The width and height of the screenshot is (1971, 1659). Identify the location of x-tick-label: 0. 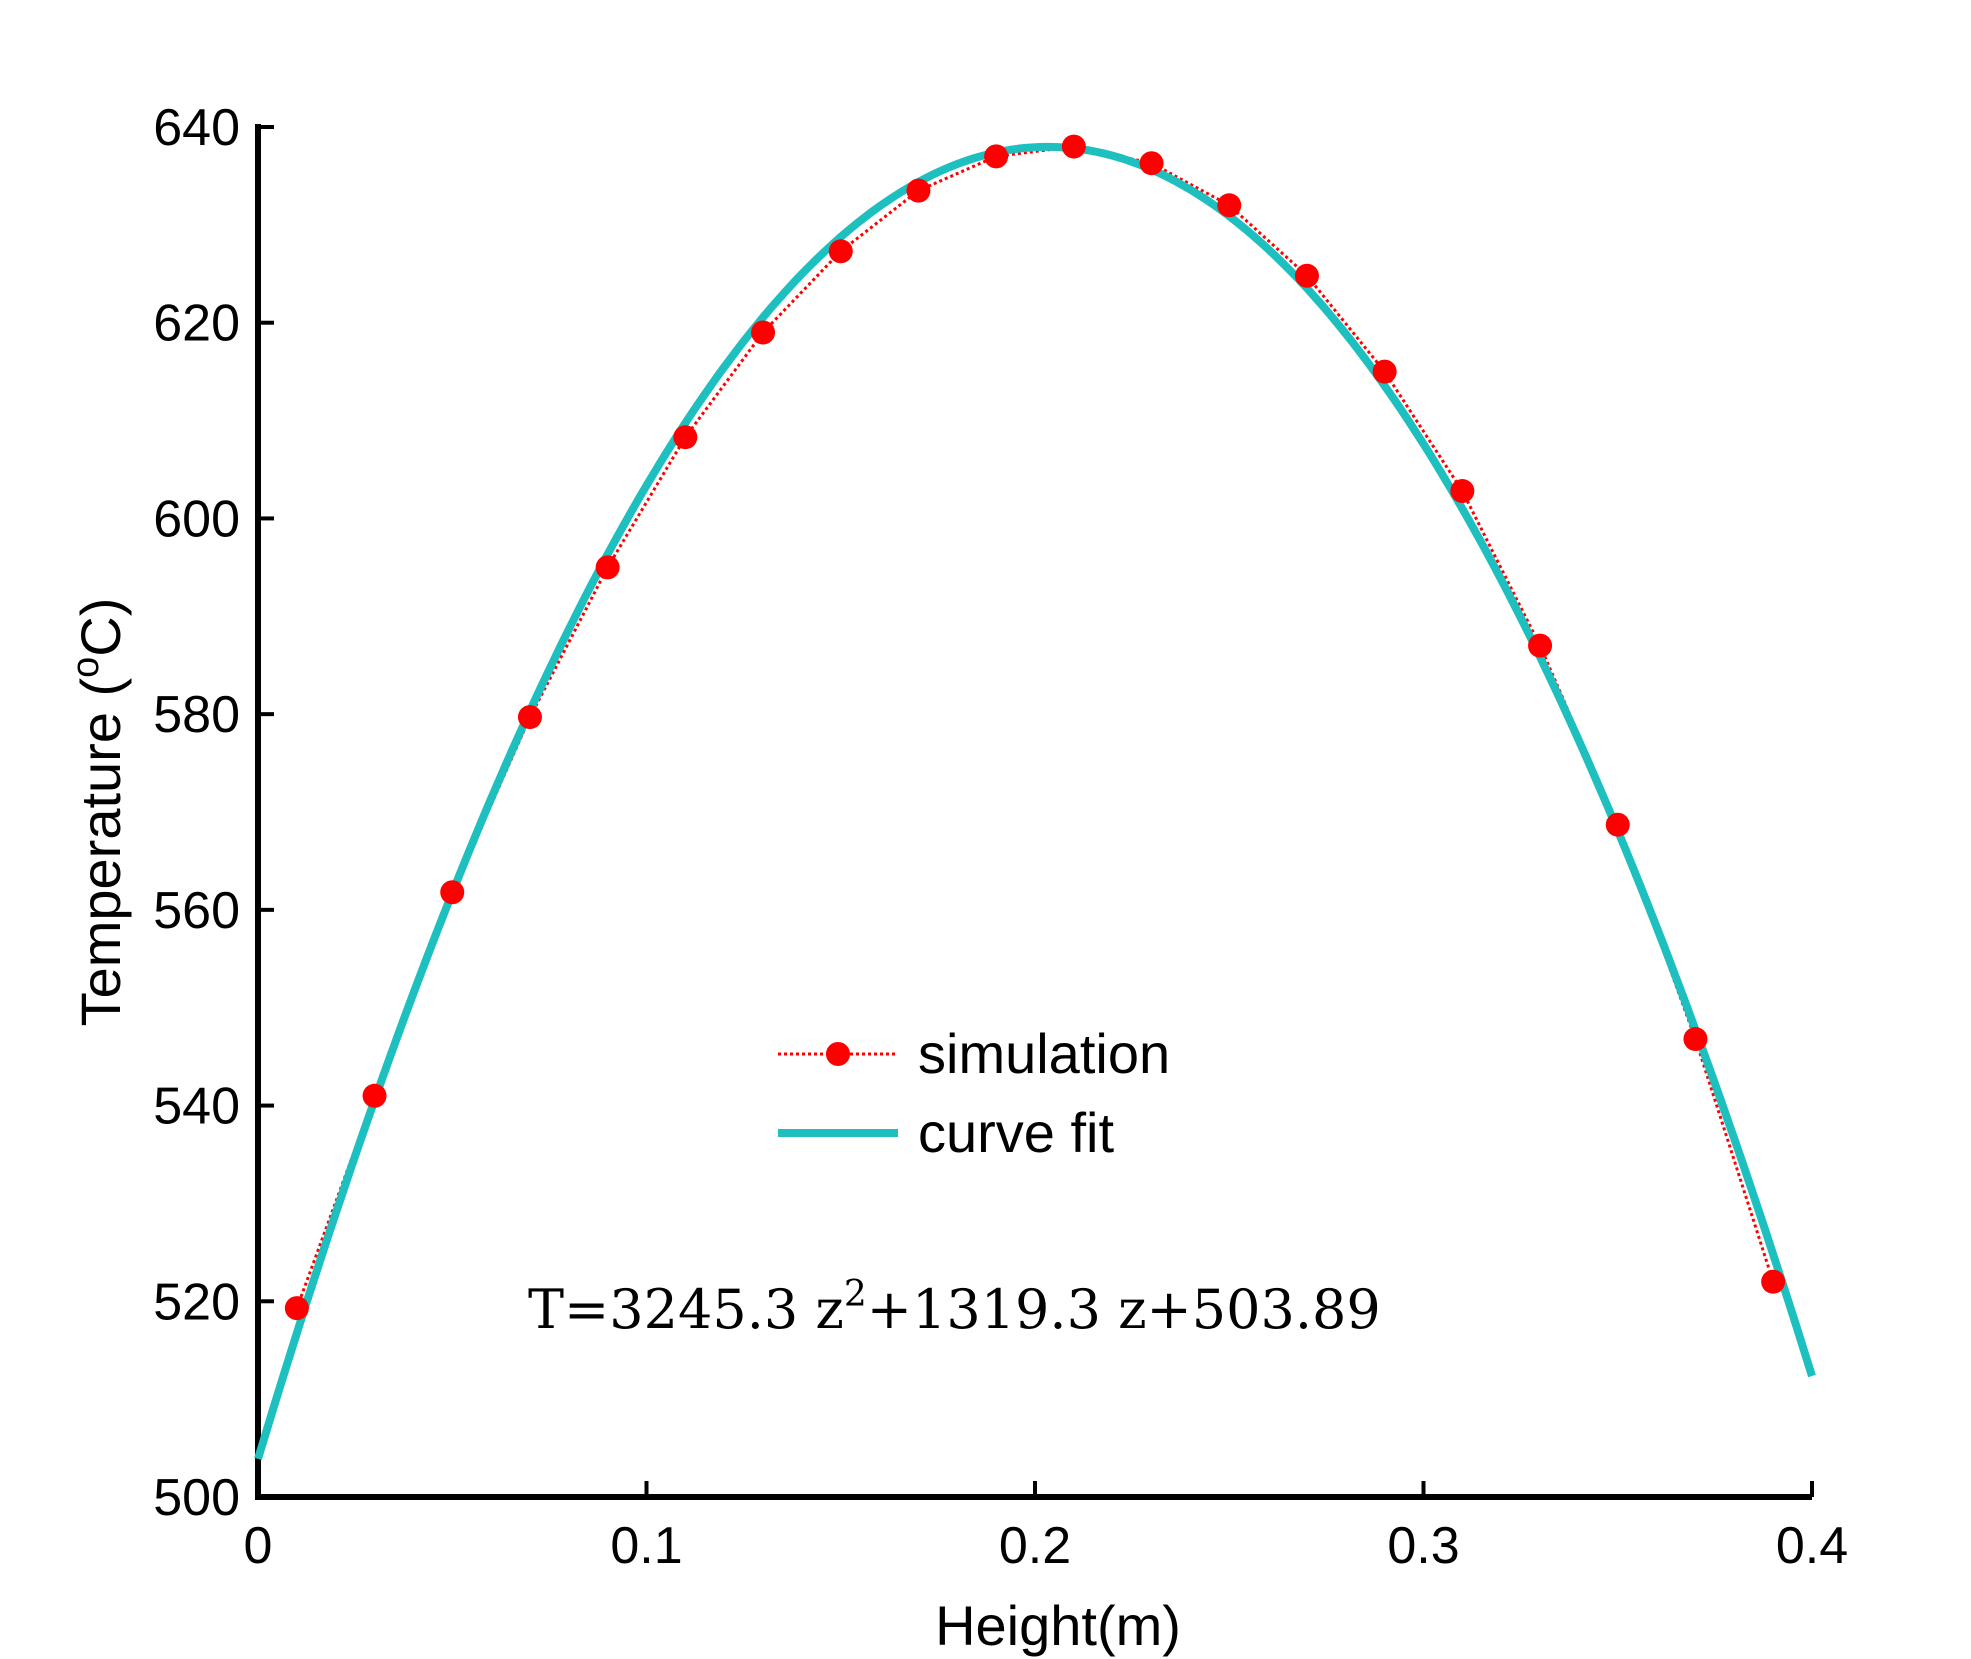
(258, 1546).